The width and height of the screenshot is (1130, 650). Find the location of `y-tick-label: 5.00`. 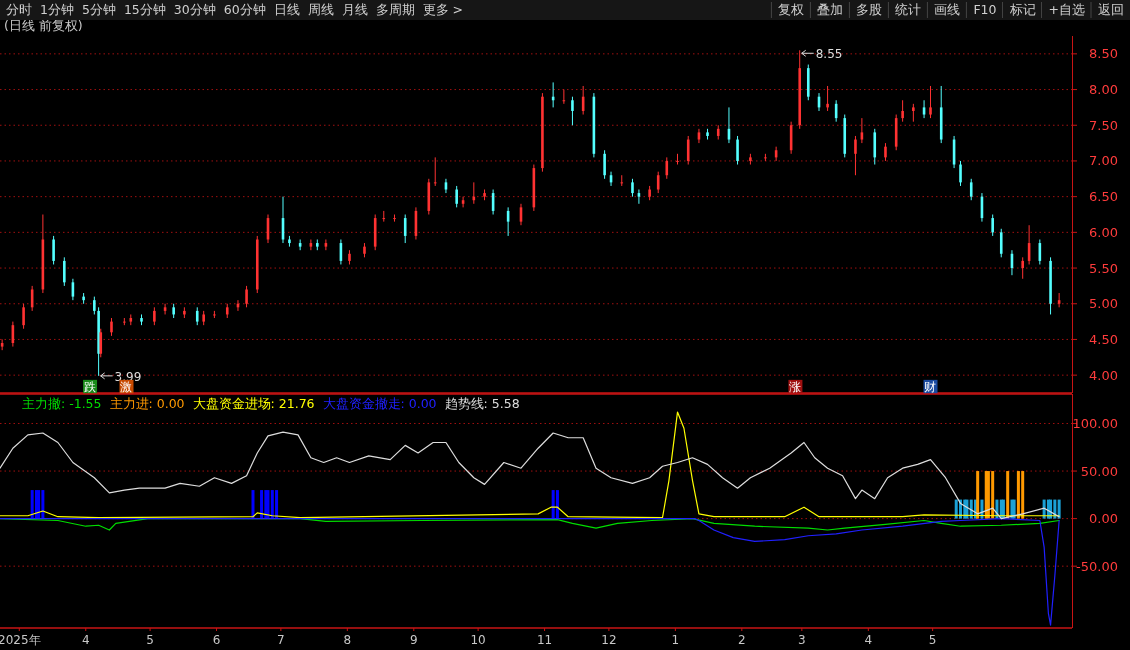

y-tick-label: 5.00 is located at coordinates (1103, 304).